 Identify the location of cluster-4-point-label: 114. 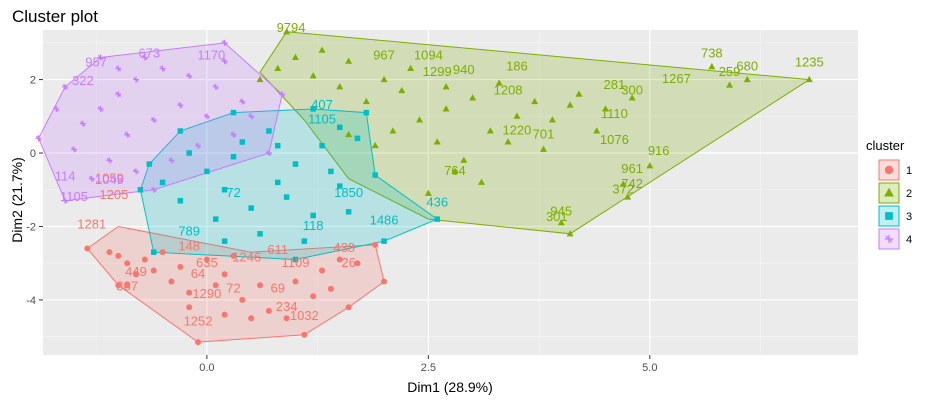
(65, 176).